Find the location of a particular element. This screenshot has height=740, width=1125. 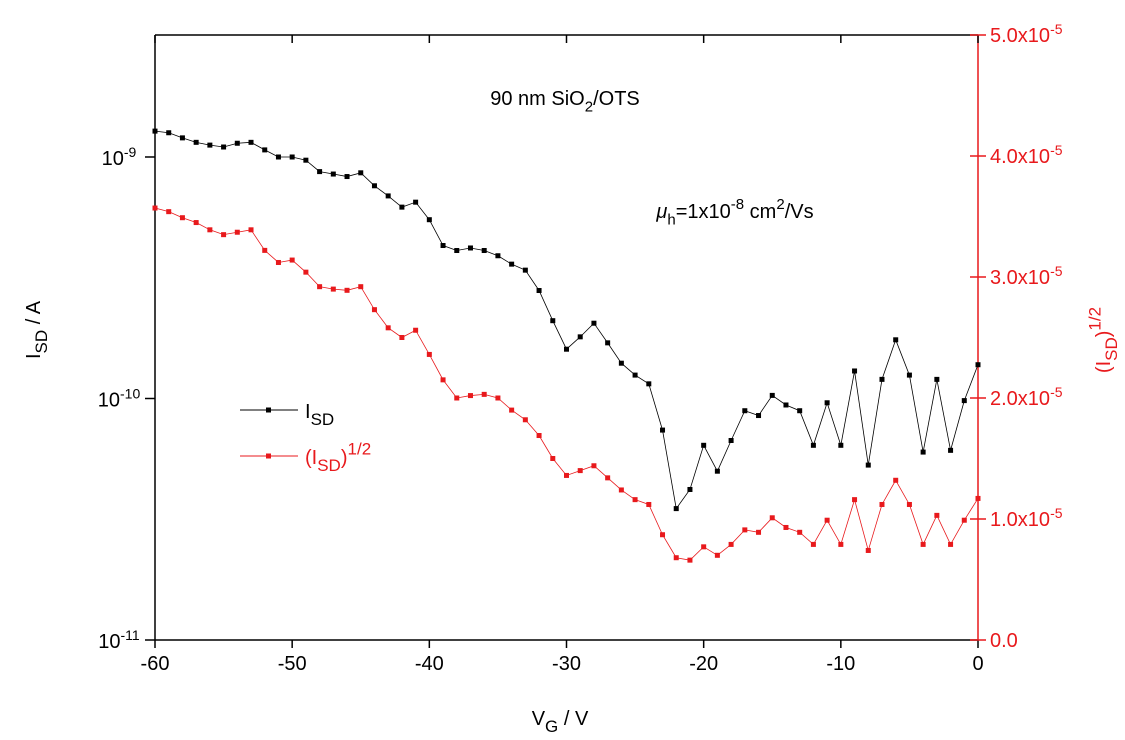

y-tick-label: 10-10 is located at coordinates (119, 398).